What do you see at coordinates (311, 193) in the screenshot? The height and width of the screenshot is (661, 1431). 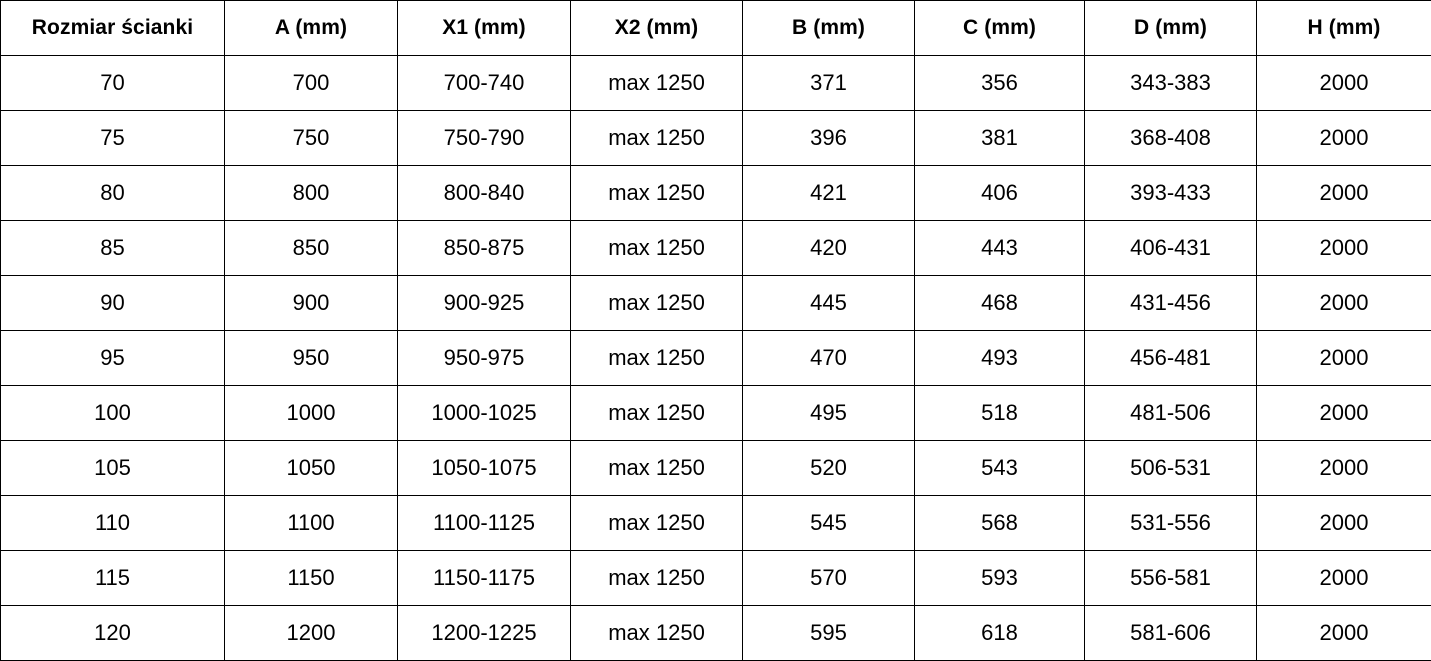 I see `cell-a: 800` at bounding box center [311, 193].